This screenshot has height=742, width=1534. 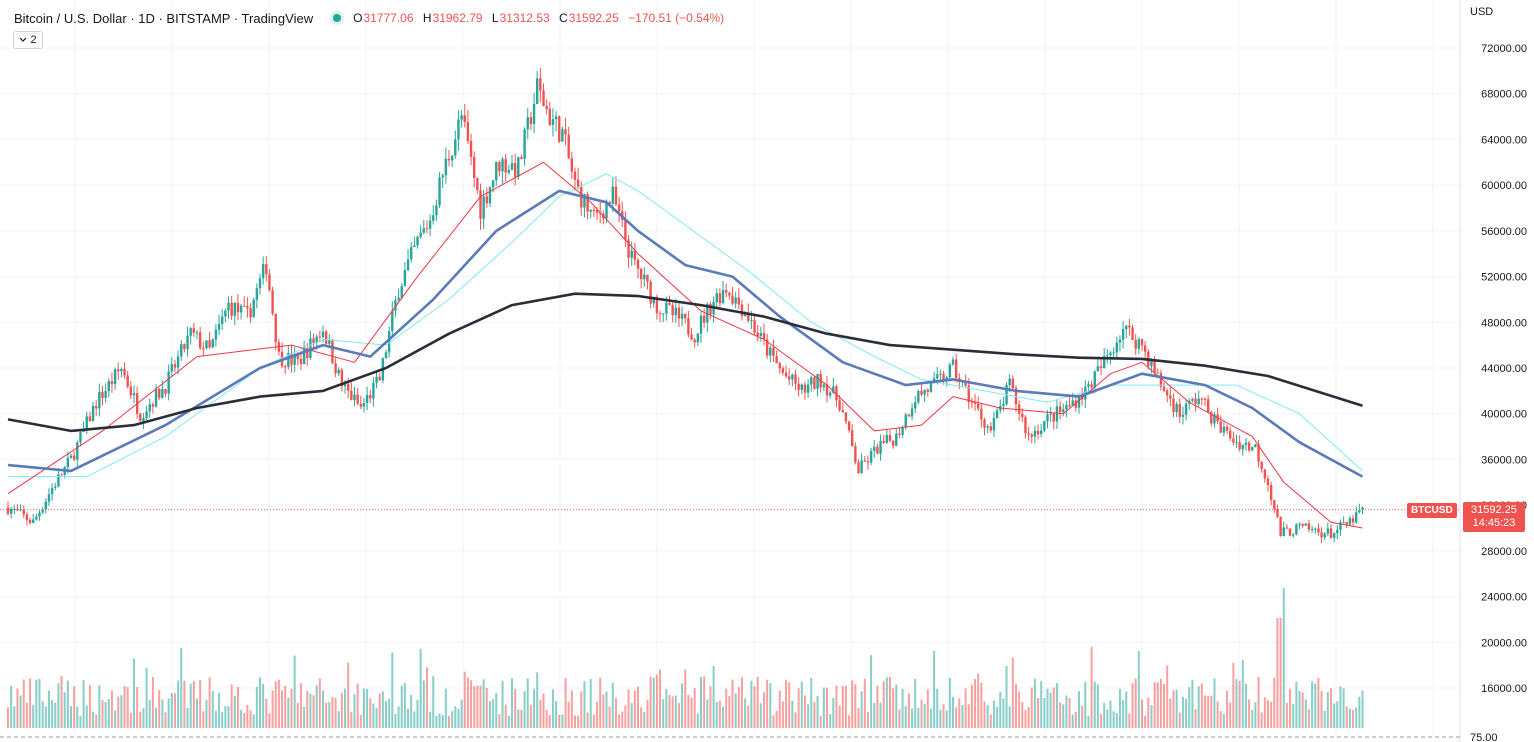 I want to click on price-axis-tick-label: 68000.00, so click(x=1504, y=95).